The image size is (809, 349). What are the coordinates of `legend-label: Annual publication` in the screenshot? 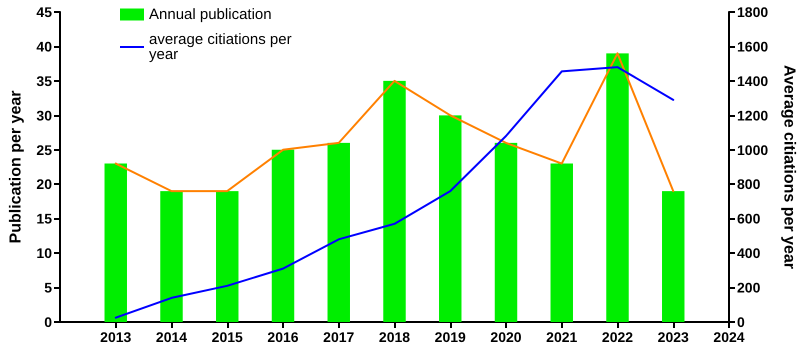 It's located at (210, 14).